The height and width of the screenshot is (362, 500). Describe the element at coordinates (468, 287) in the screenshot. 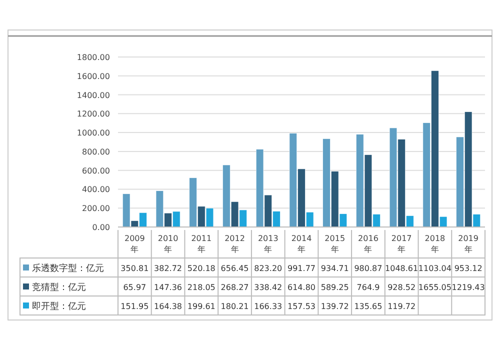

I see `data-label: 1219.43` at that location.